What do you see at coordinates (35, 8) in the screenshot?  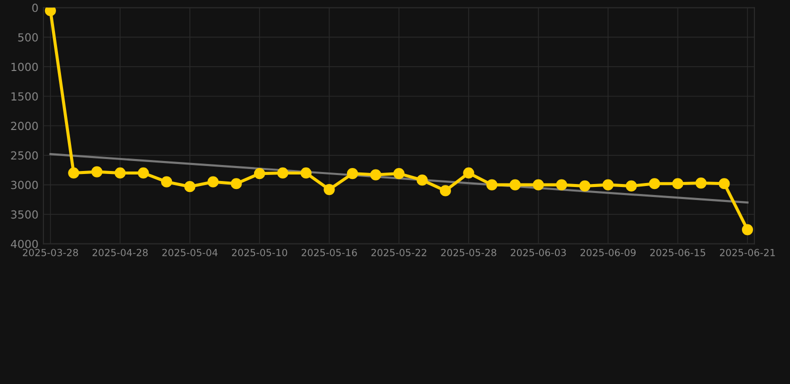 I see `y-tick-label: 0` at bounding box center [35, 8].